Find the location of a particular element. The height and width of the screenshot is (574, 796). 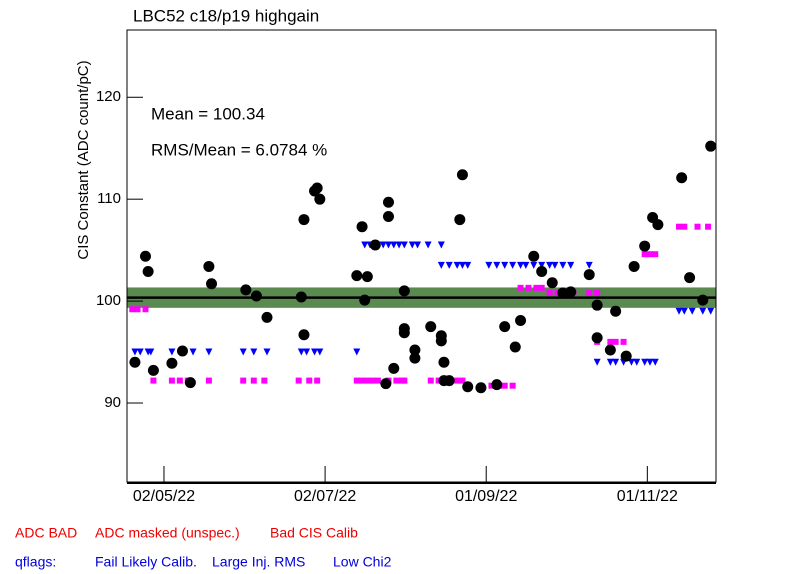

y-axis-label: CIS Constant (ADC count/pC) is located at coordinates (83, 159).